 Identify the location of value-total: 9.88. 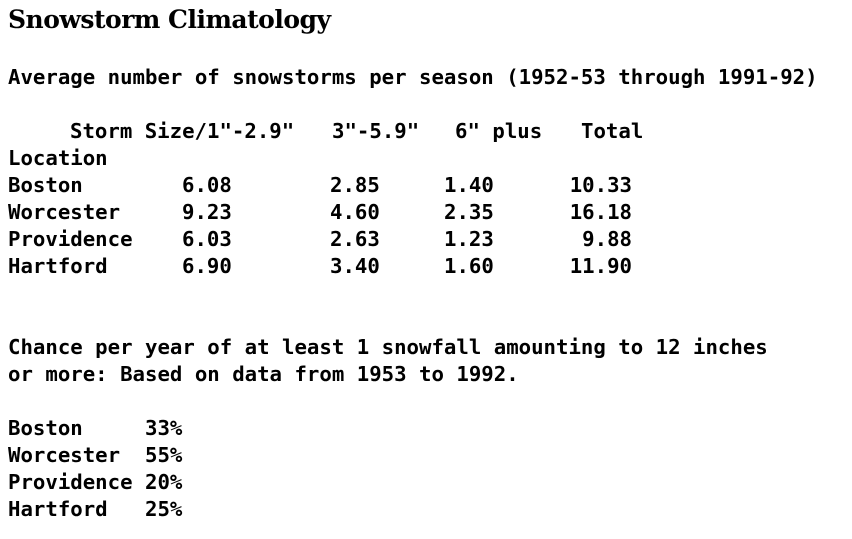
(607, 239).